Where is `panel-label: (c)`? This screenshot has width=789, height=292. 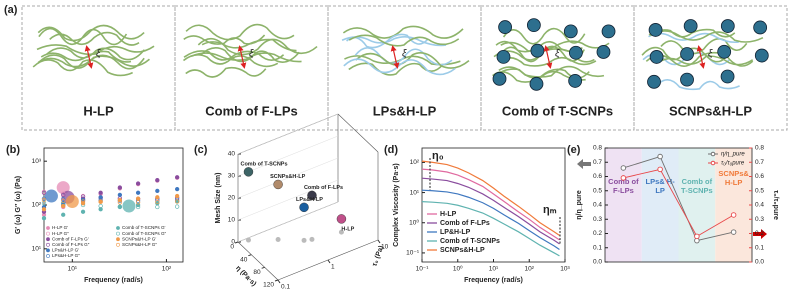
panel-label: (c) is located at coordinates (201, 150).